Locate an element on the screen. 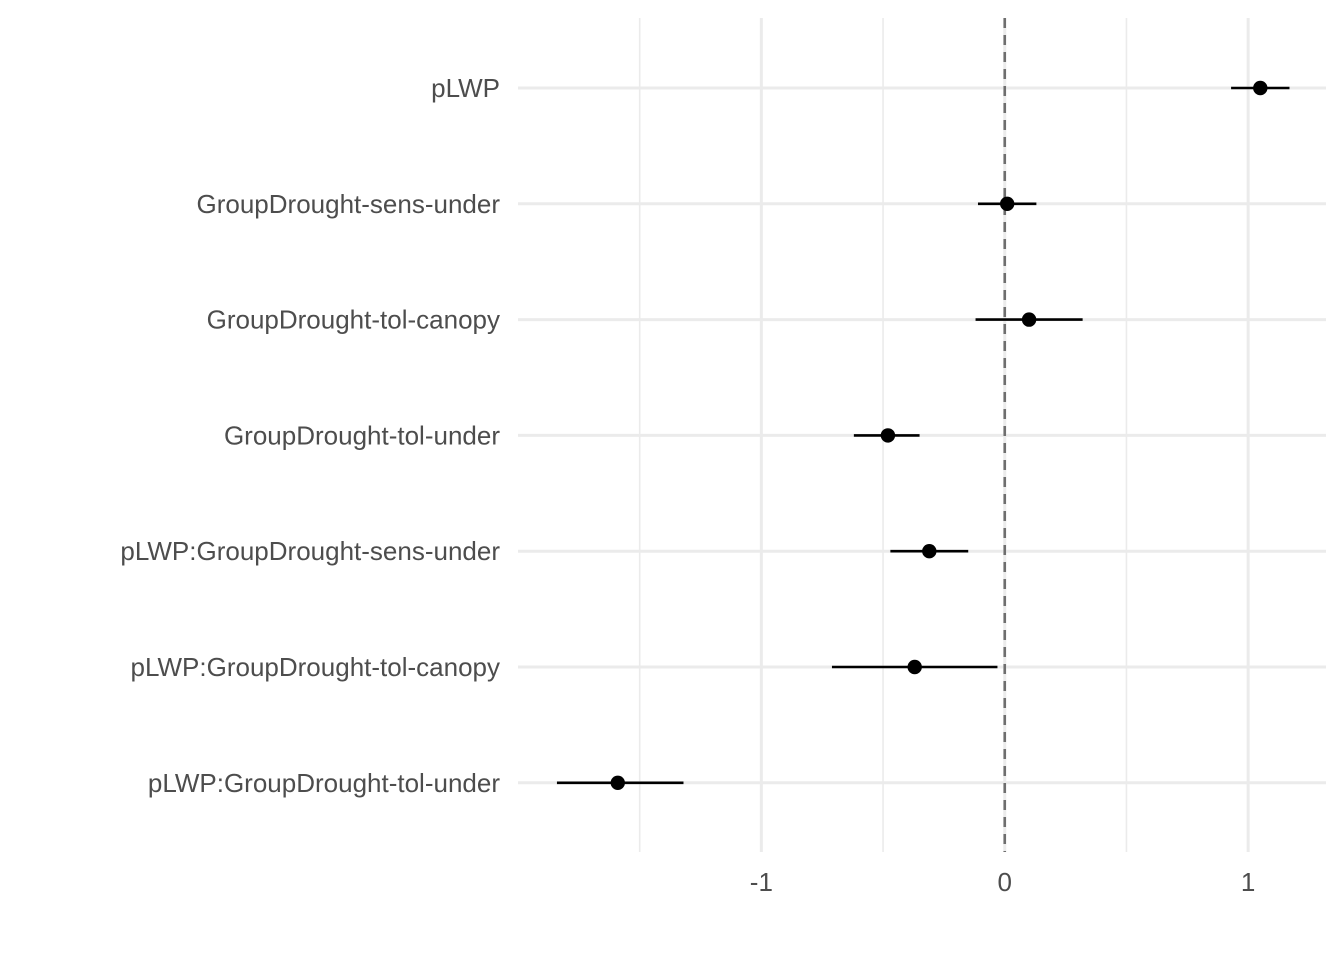  y-tick-label: pLWP is located at coordinates (465, 88).